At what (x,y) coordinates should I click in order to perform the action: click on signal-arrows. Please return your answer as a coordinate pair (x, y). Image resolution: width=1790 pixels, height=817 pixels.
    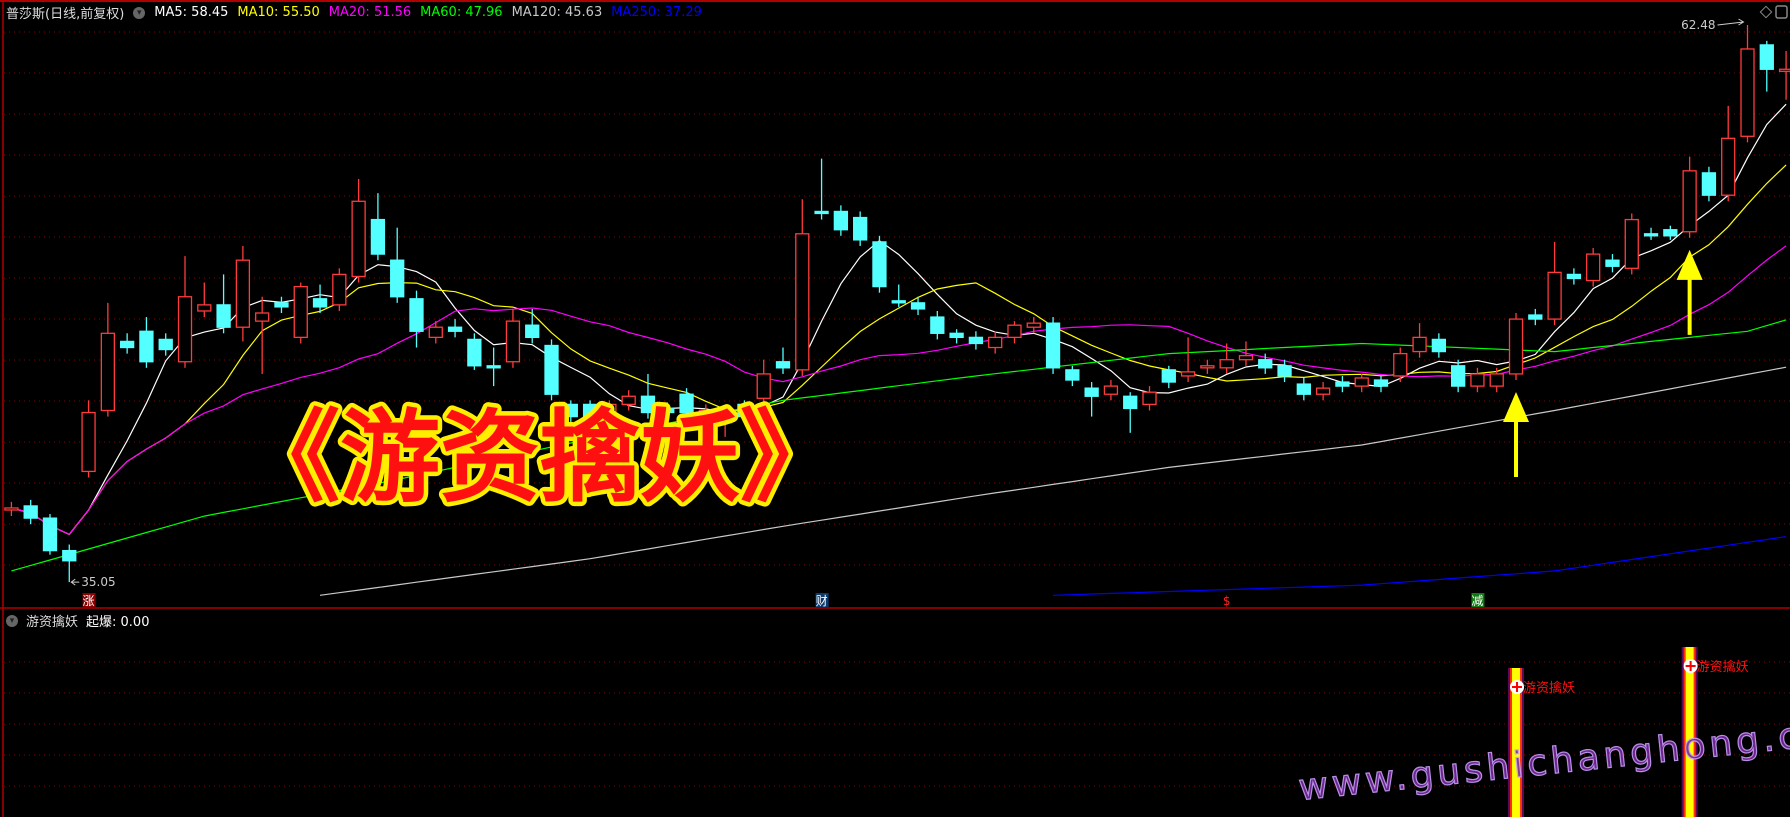
    Looking at the image, I should click on (1603, 363).